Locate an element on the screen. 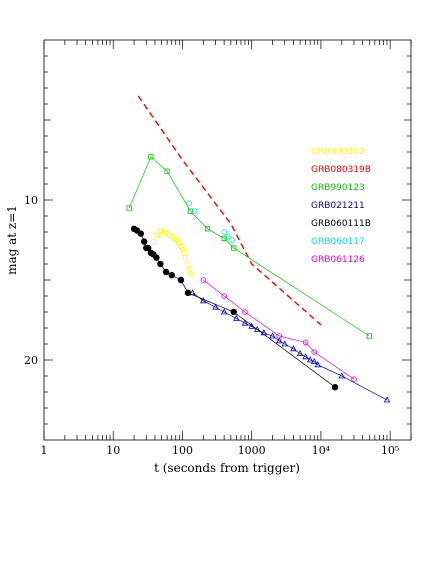  legend-item: GRB061126 is located at coordinates (338, 260).